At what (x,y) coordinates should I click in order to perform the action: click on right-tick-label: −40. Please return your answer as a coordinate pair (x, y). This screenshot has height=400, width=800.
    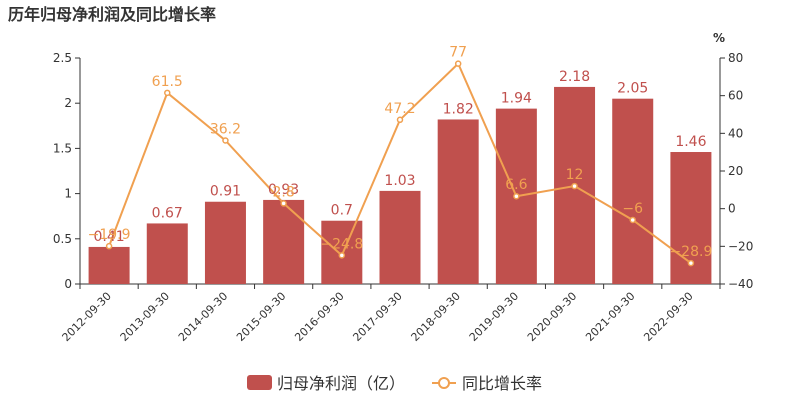
    Looking at the image, I should click on (740, 284).